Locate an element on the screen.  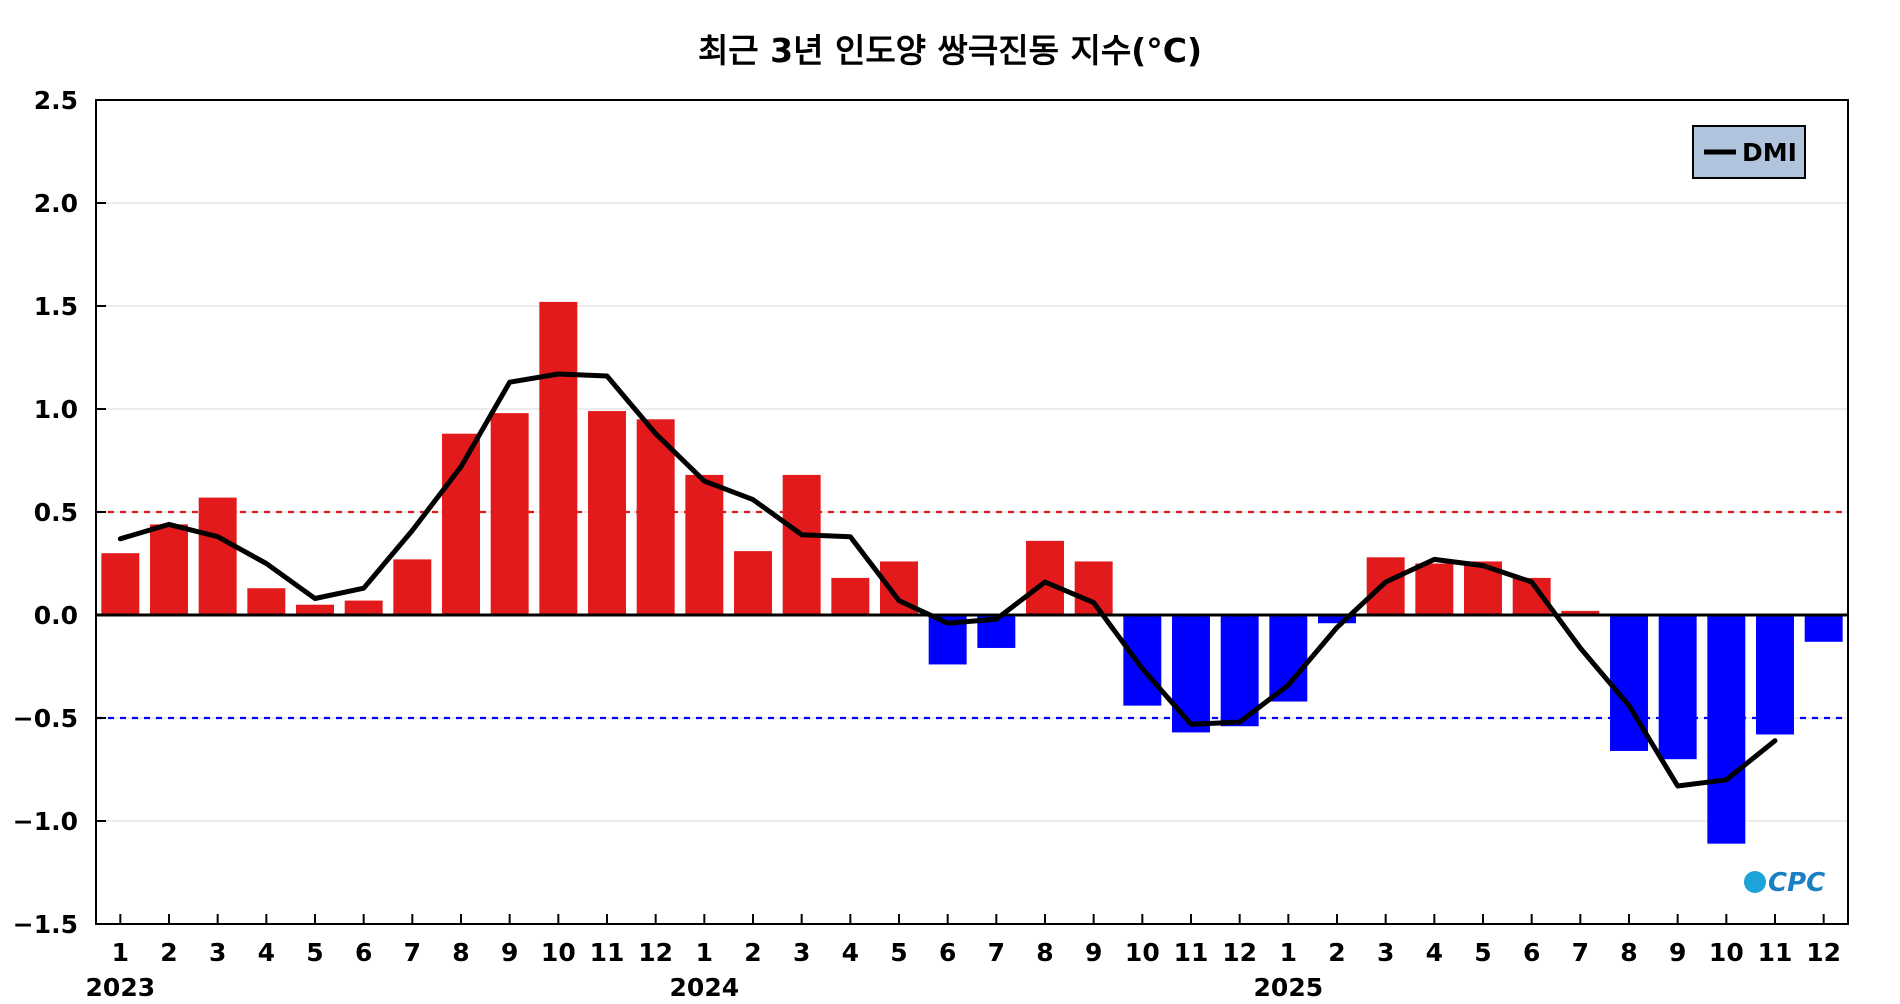
year-label: 2024 is located at coordinates (705, 986).